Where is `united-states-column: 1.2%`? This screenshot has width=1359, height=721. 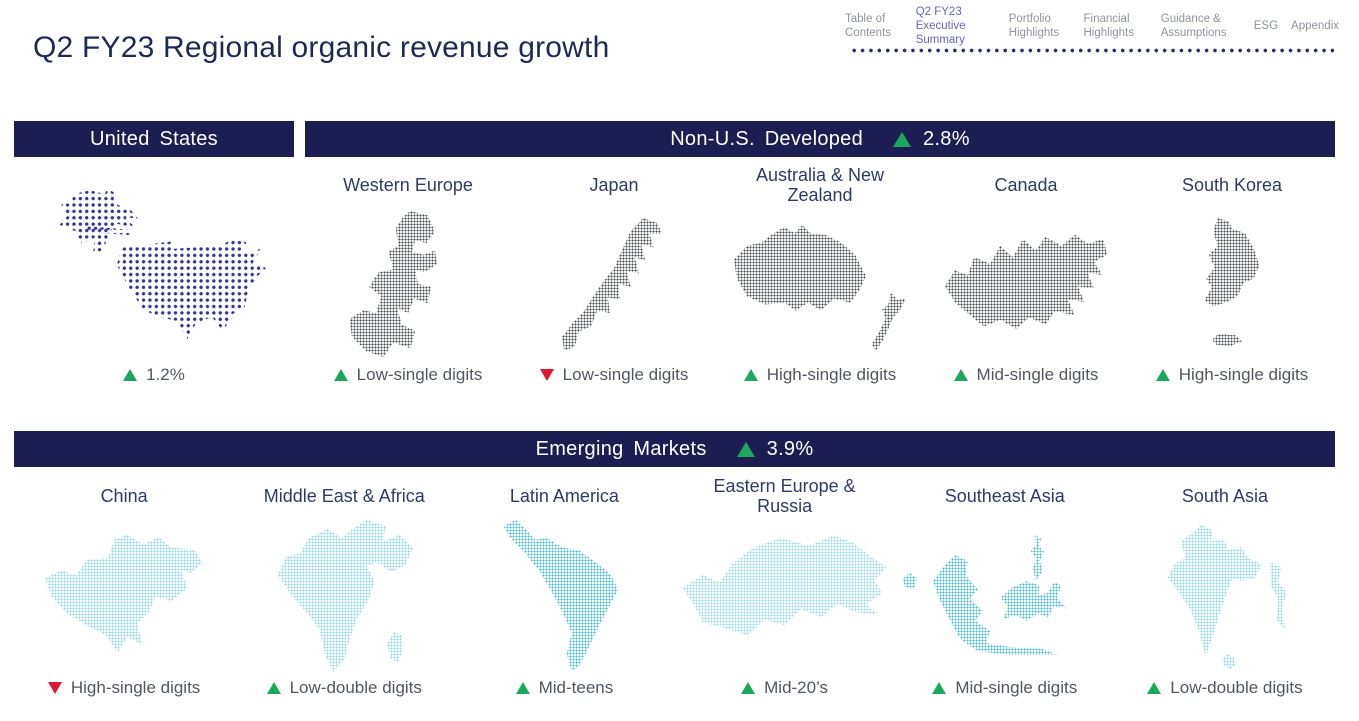 united-states-column: 1.2% is located at coordinates (154, 275).